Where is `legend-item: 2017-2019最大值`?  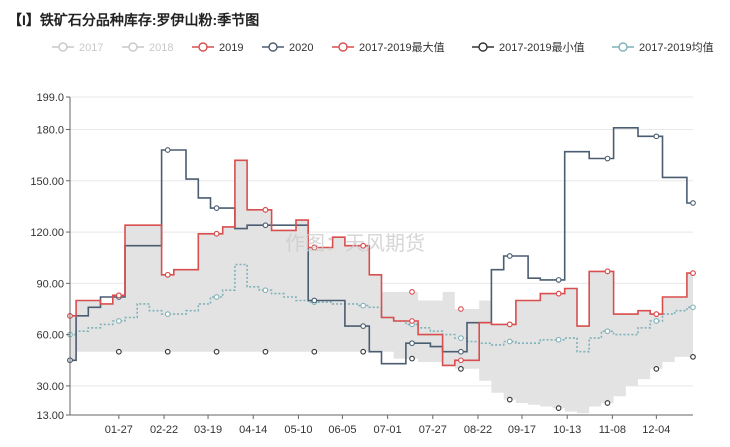
legend-item: 2017-2019最大值 is located at coordinates (388, 47).